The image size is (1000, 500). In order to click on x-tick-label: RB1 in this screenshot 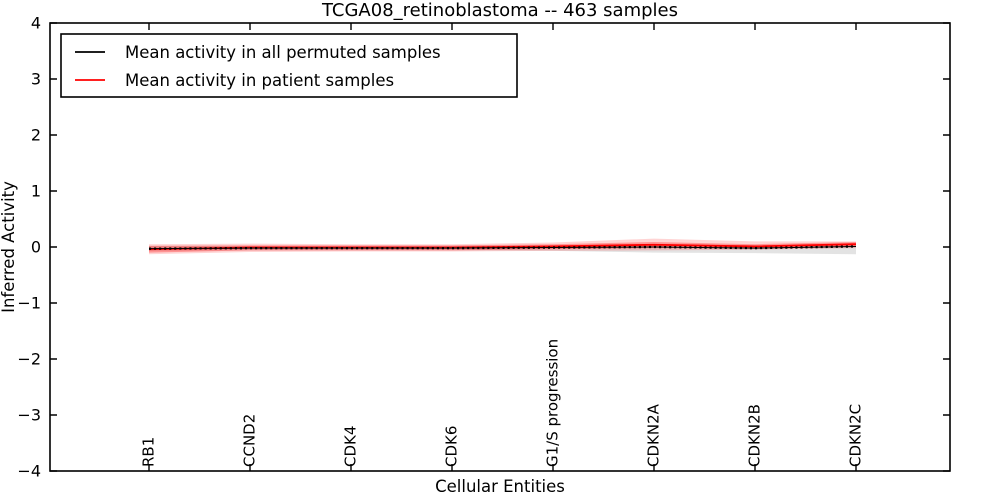, I will do `click(149, 452)`.